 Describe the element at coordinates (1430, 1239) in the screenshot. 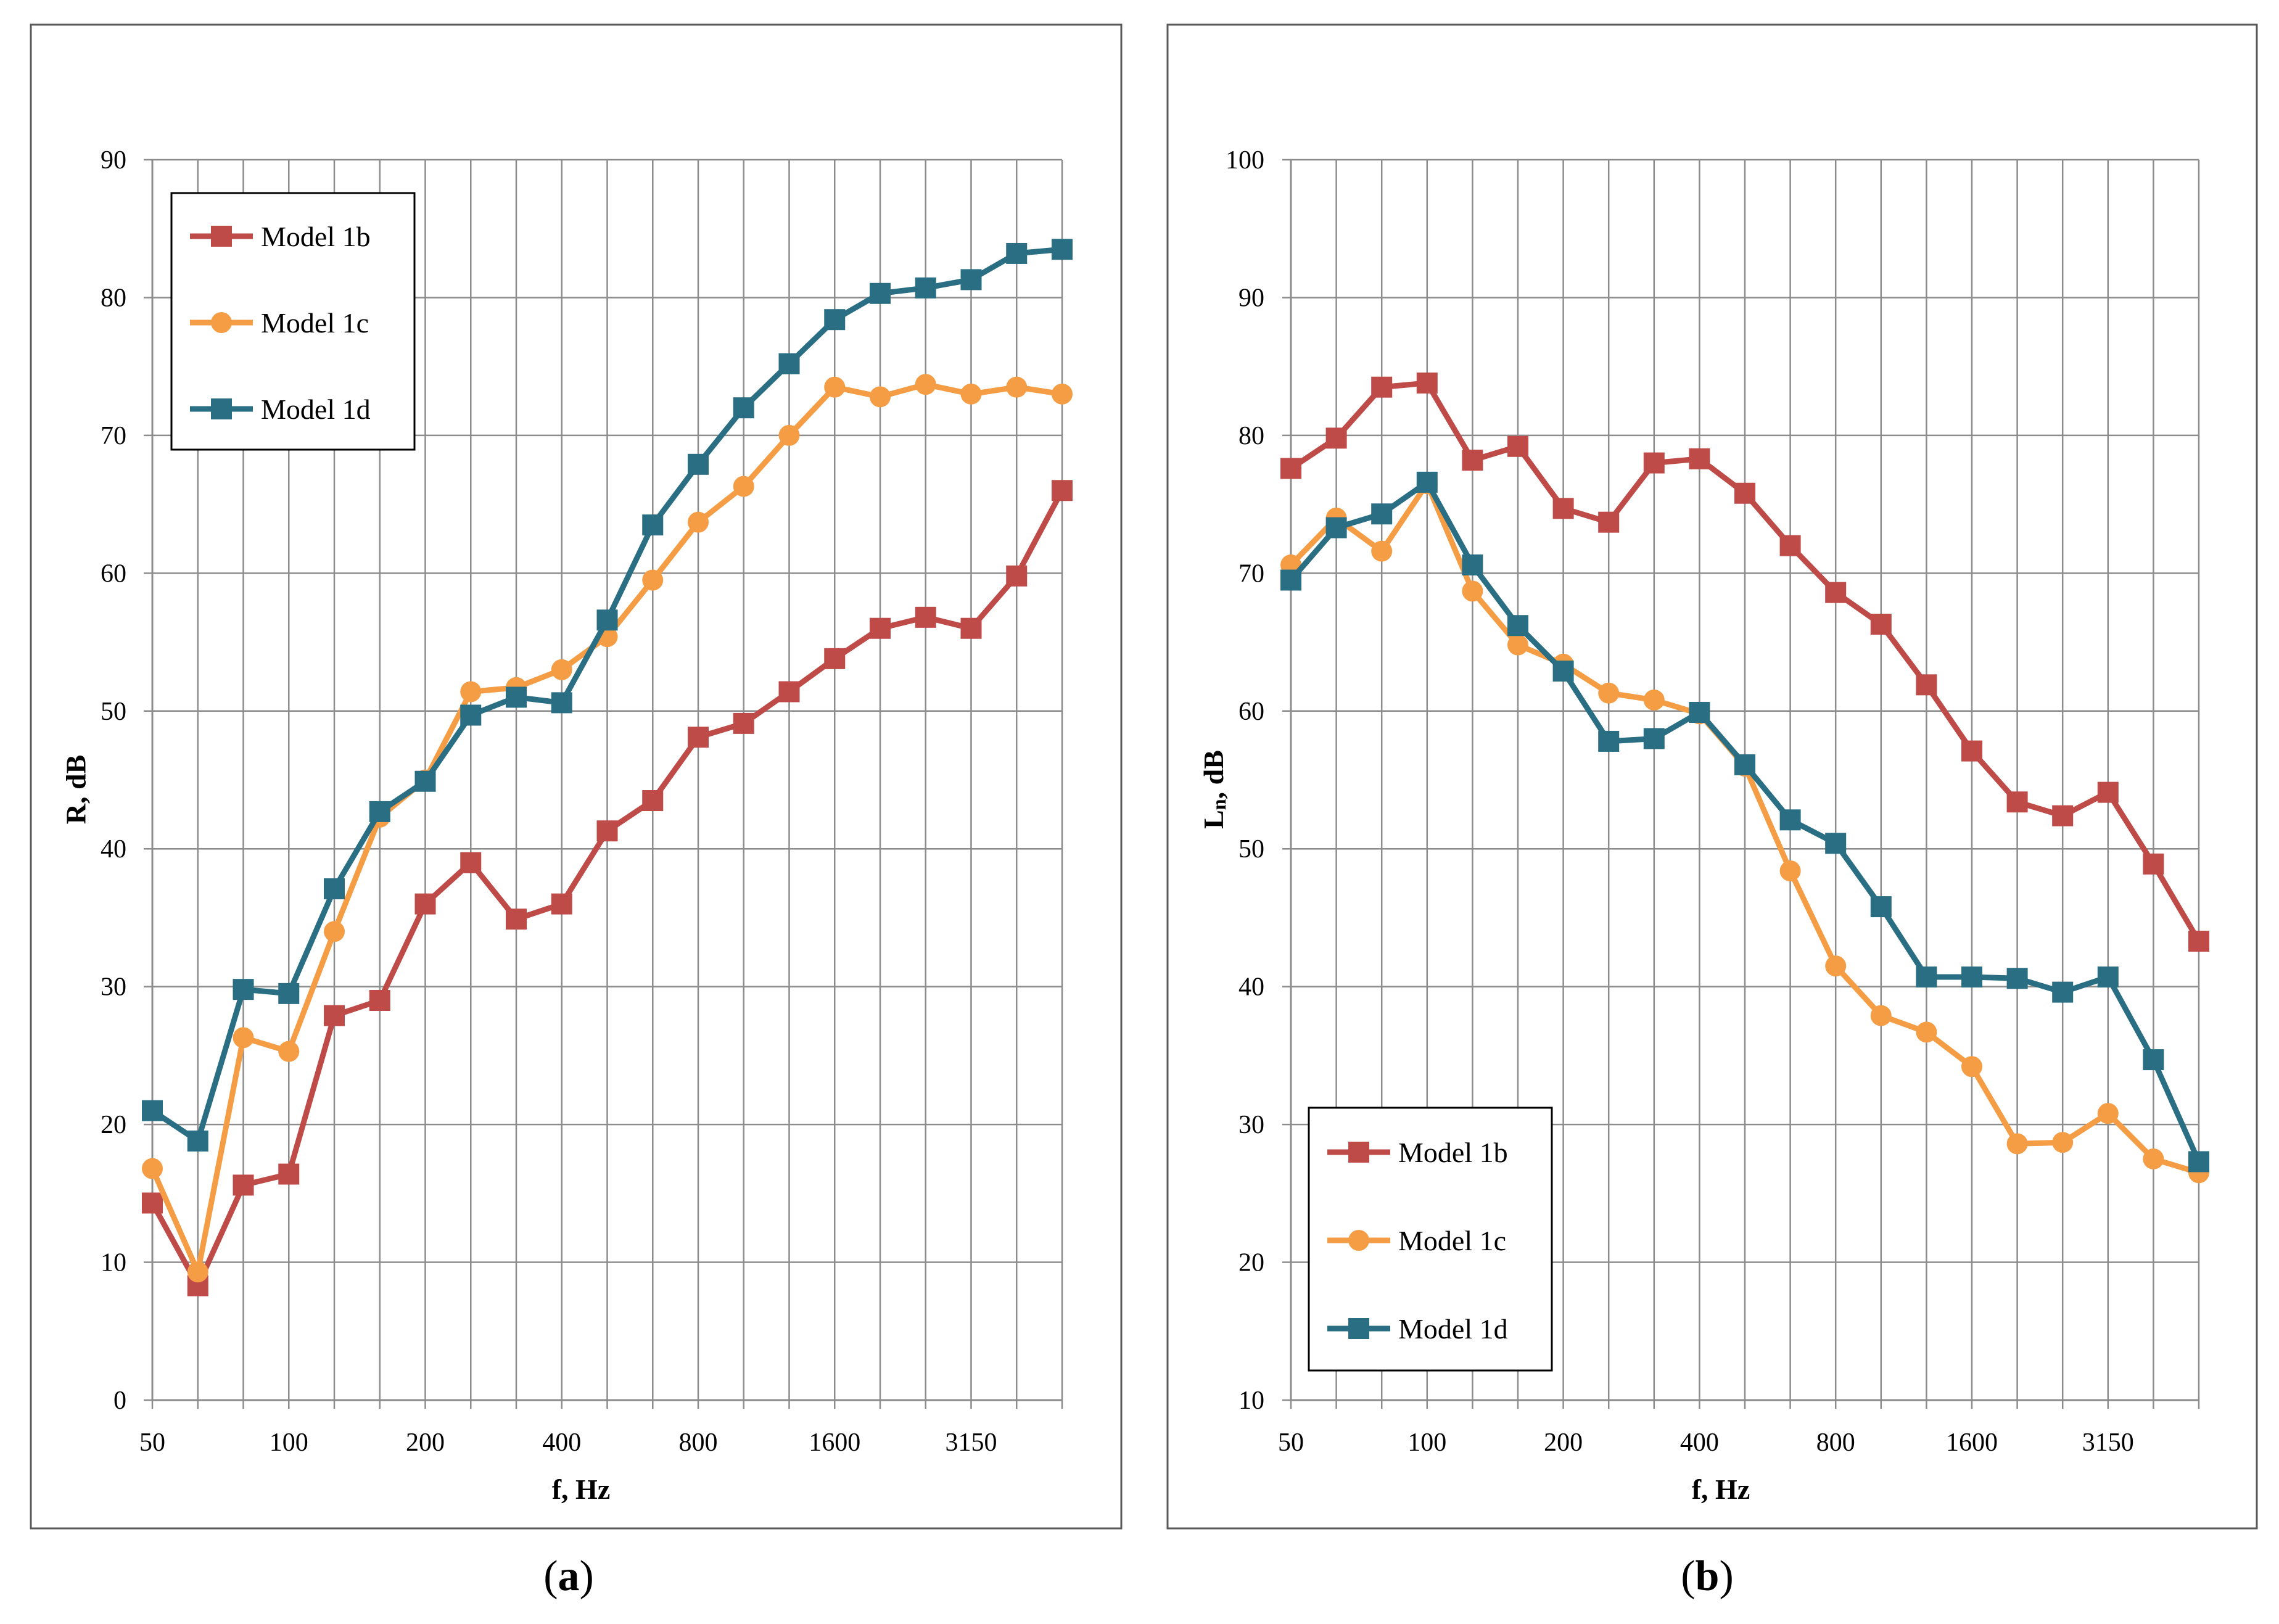

I see `chart-b-legend: Model 1b Model 1c Model 1d` at that location.